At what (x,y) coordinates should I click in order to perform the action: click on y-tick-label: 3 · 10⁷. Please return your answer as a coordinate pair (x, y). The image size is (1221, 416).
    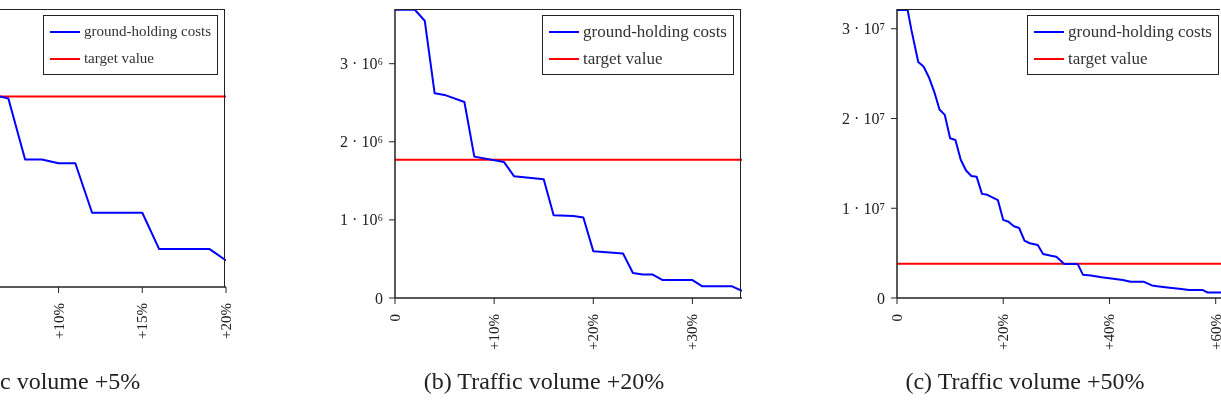
    Looking at the image, I should click on (863, 29).